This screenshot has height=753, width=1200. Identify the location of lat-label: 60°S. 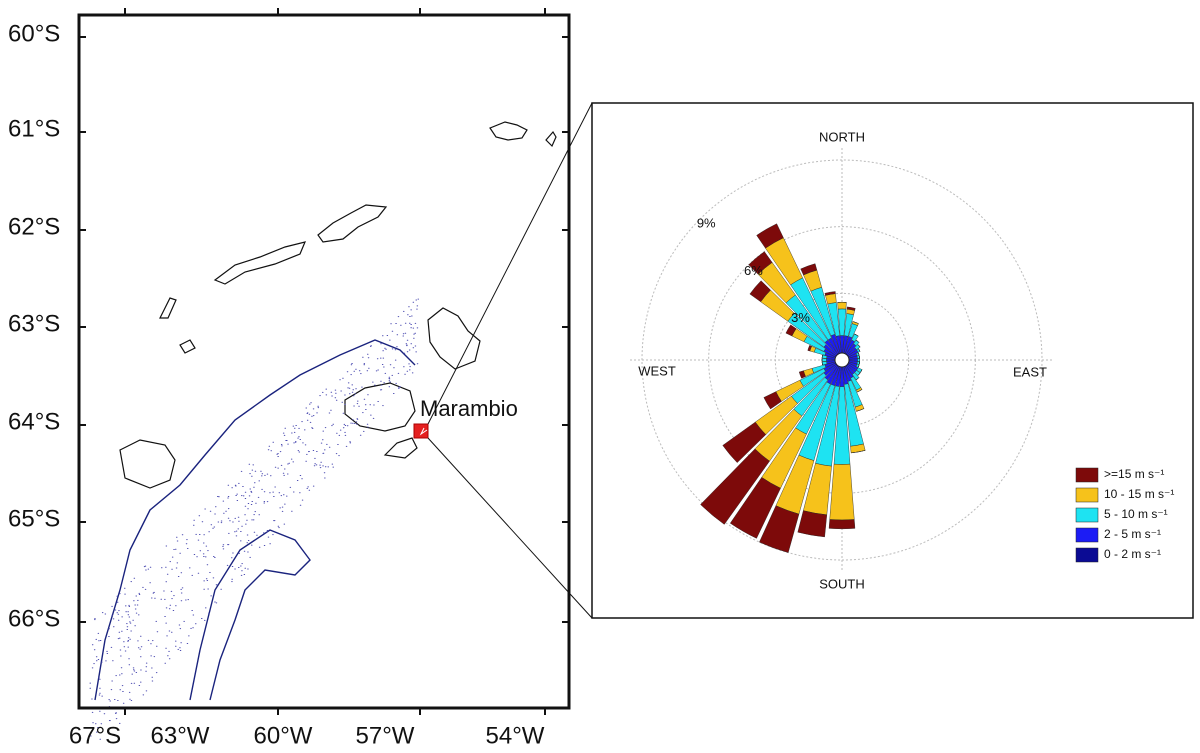
(34, 33).